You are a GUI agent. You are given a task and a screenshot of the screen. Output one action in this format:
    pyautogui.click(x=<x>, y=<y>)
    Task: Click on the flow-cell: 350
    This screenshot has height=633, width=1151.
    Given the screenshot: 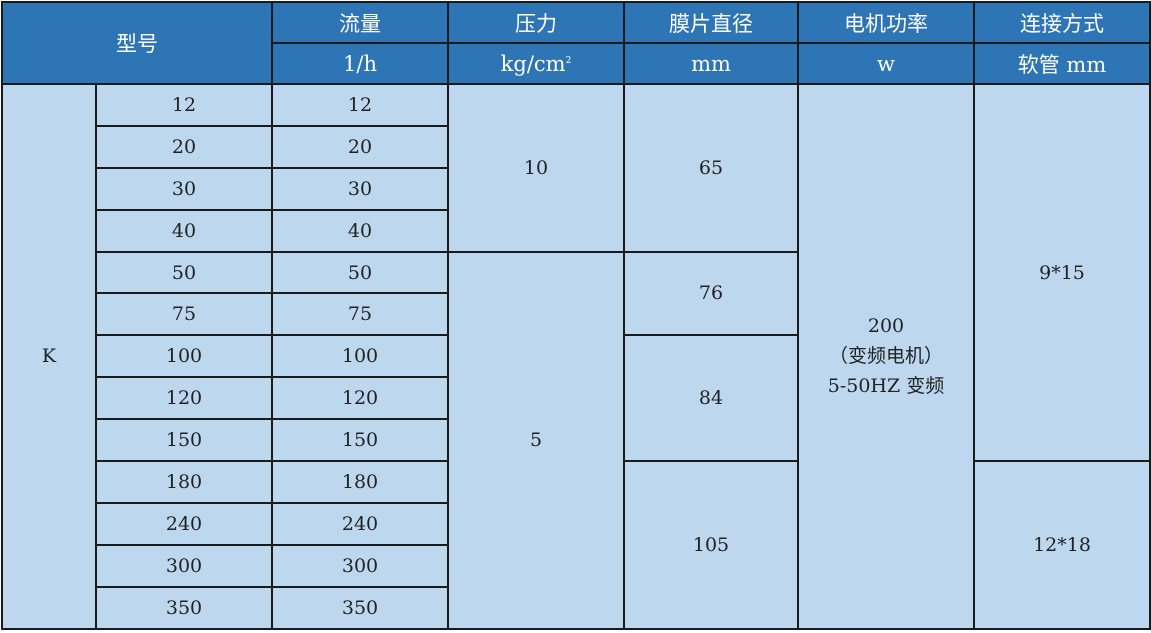 What is the action you would take?
    pyautogui.click(x=360, y=607)
    